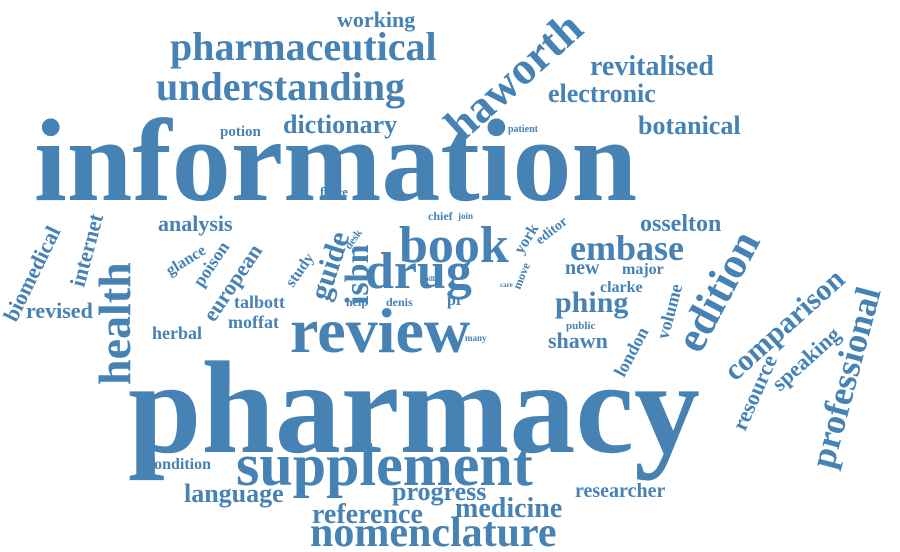 This screenshot has height=552, width=900. I want to click on word-researcher: researcher, so click(620, 491).